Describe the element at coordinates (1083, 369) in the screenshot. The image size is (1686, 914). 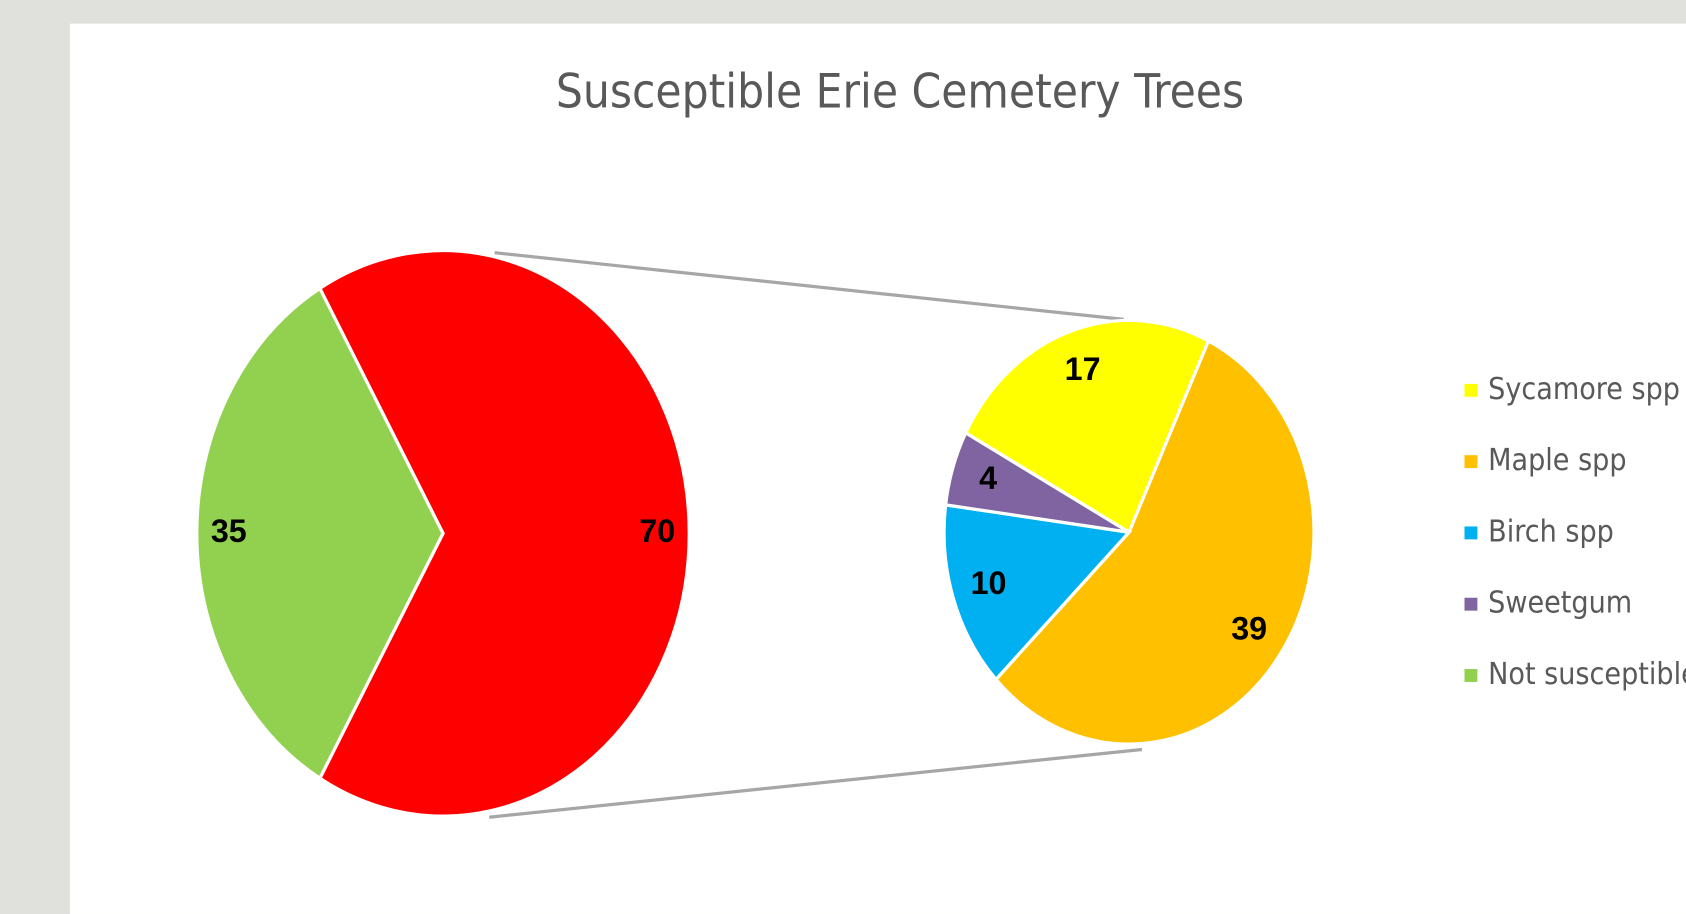
I see `data-label: 17` at that location.